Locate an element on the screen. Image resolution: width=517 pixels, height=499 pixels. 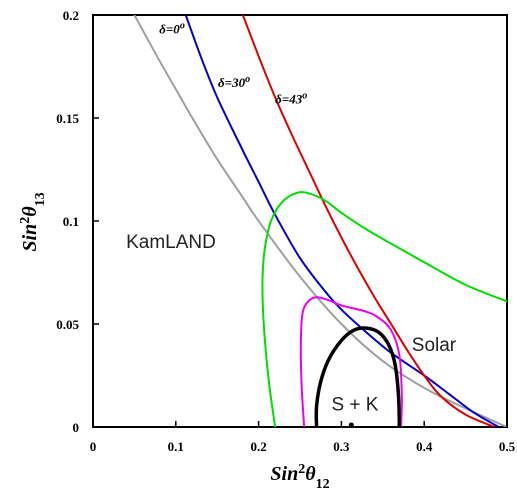
x-tick-label: 0.3 is located at coordinates (341, 446).